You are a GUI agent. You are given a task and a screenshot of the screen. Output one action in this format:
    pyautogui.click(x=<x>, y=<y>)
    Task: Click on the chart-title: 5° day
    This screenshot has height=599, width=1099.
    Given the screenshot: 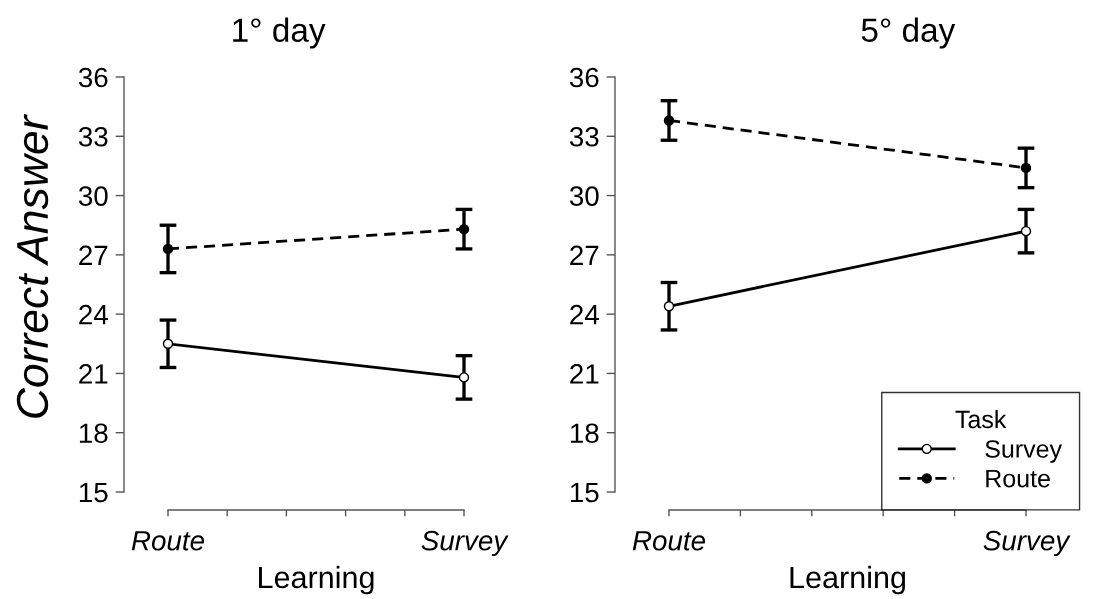 What is the action you would take?
    pyautogui.click(x=908, y=33)
    